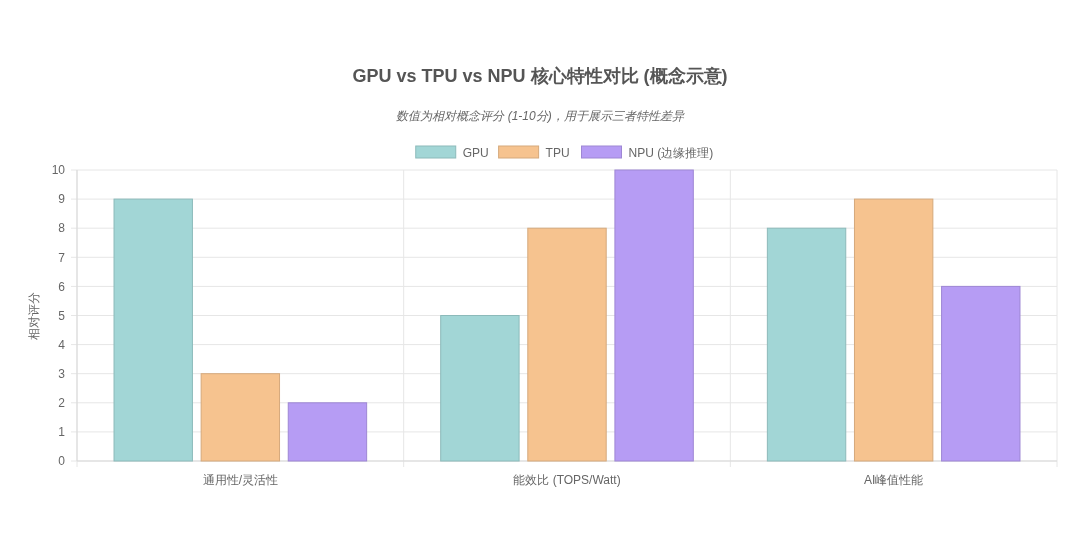  I want to click on y-tick-label: 1, so click(62, 432).